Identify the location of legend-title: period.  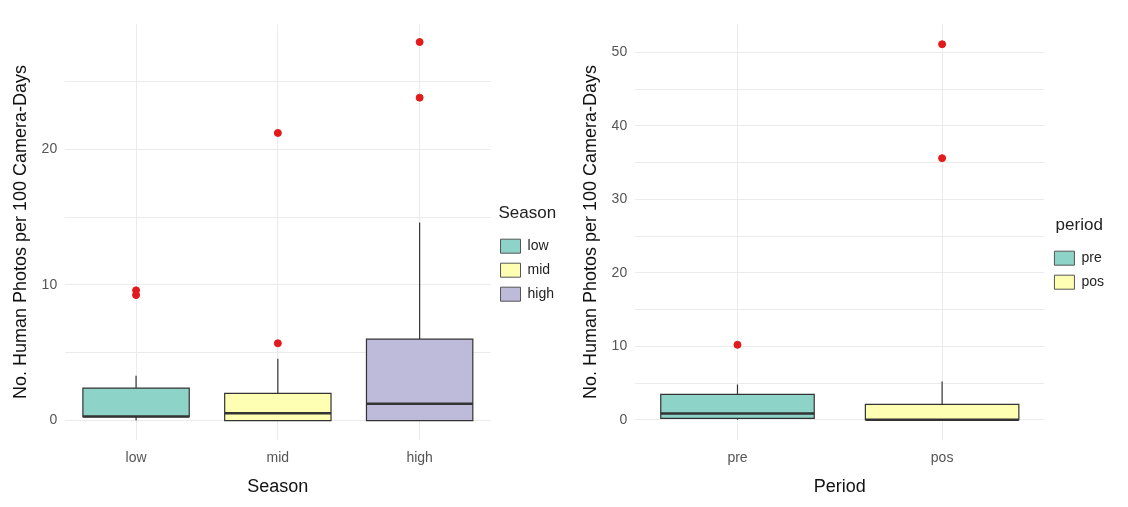
(1079, 224).